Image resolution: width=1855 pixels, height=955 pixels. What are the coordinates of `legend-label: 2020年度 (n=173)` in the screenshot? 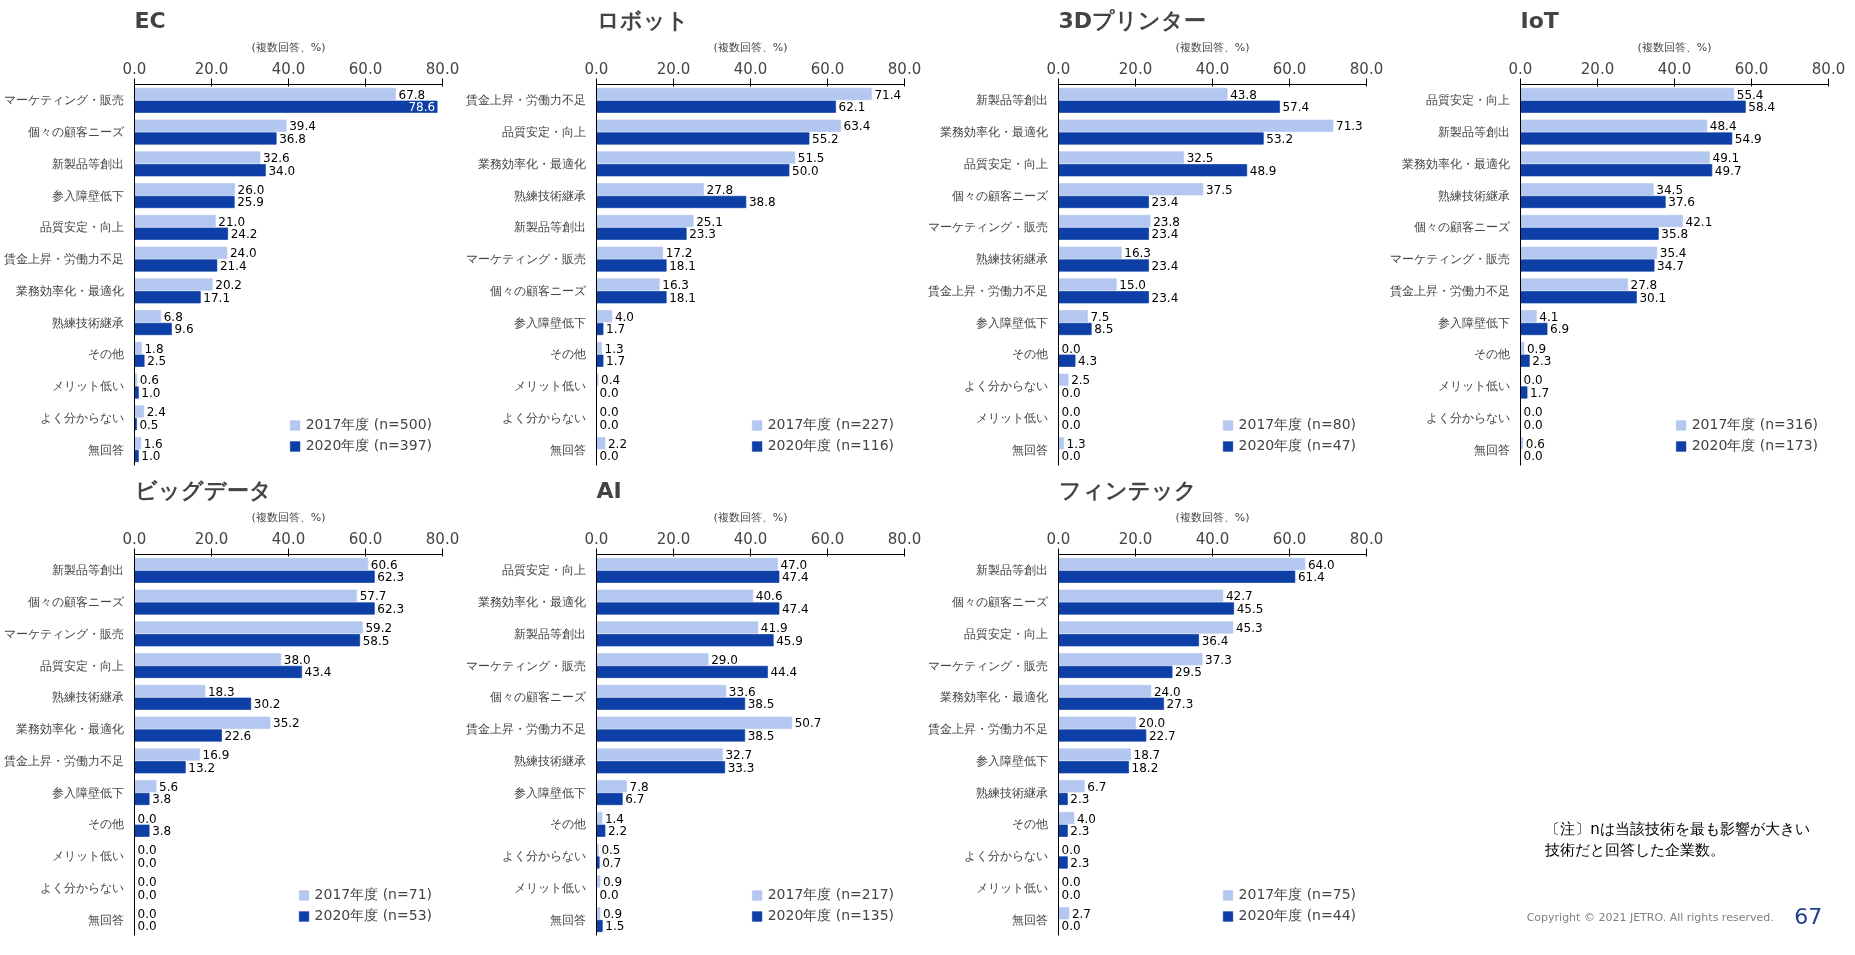 It's located at (1754, 446).